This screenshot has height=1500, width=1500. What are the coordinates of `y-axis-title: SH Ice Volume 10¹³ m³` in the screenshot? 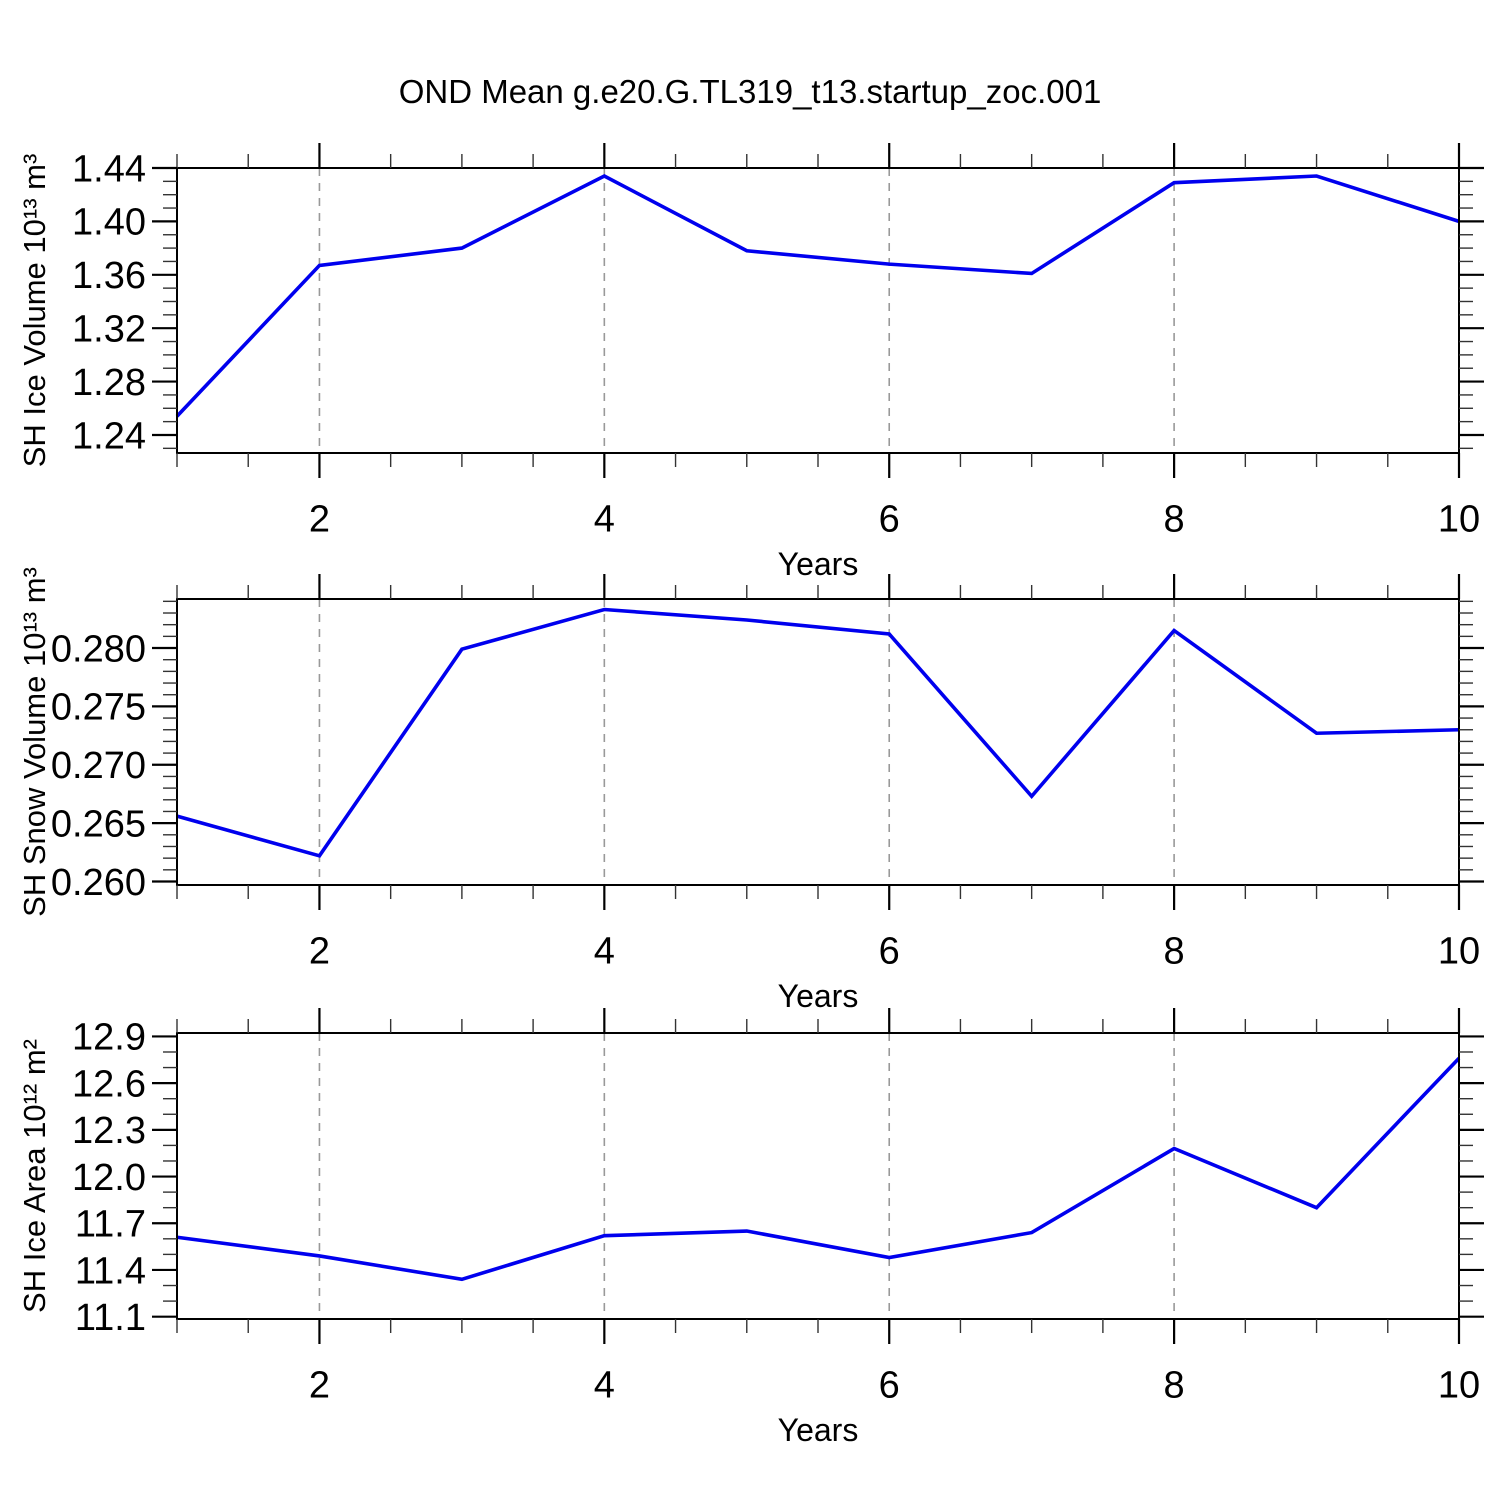 It's located at (34, 311).